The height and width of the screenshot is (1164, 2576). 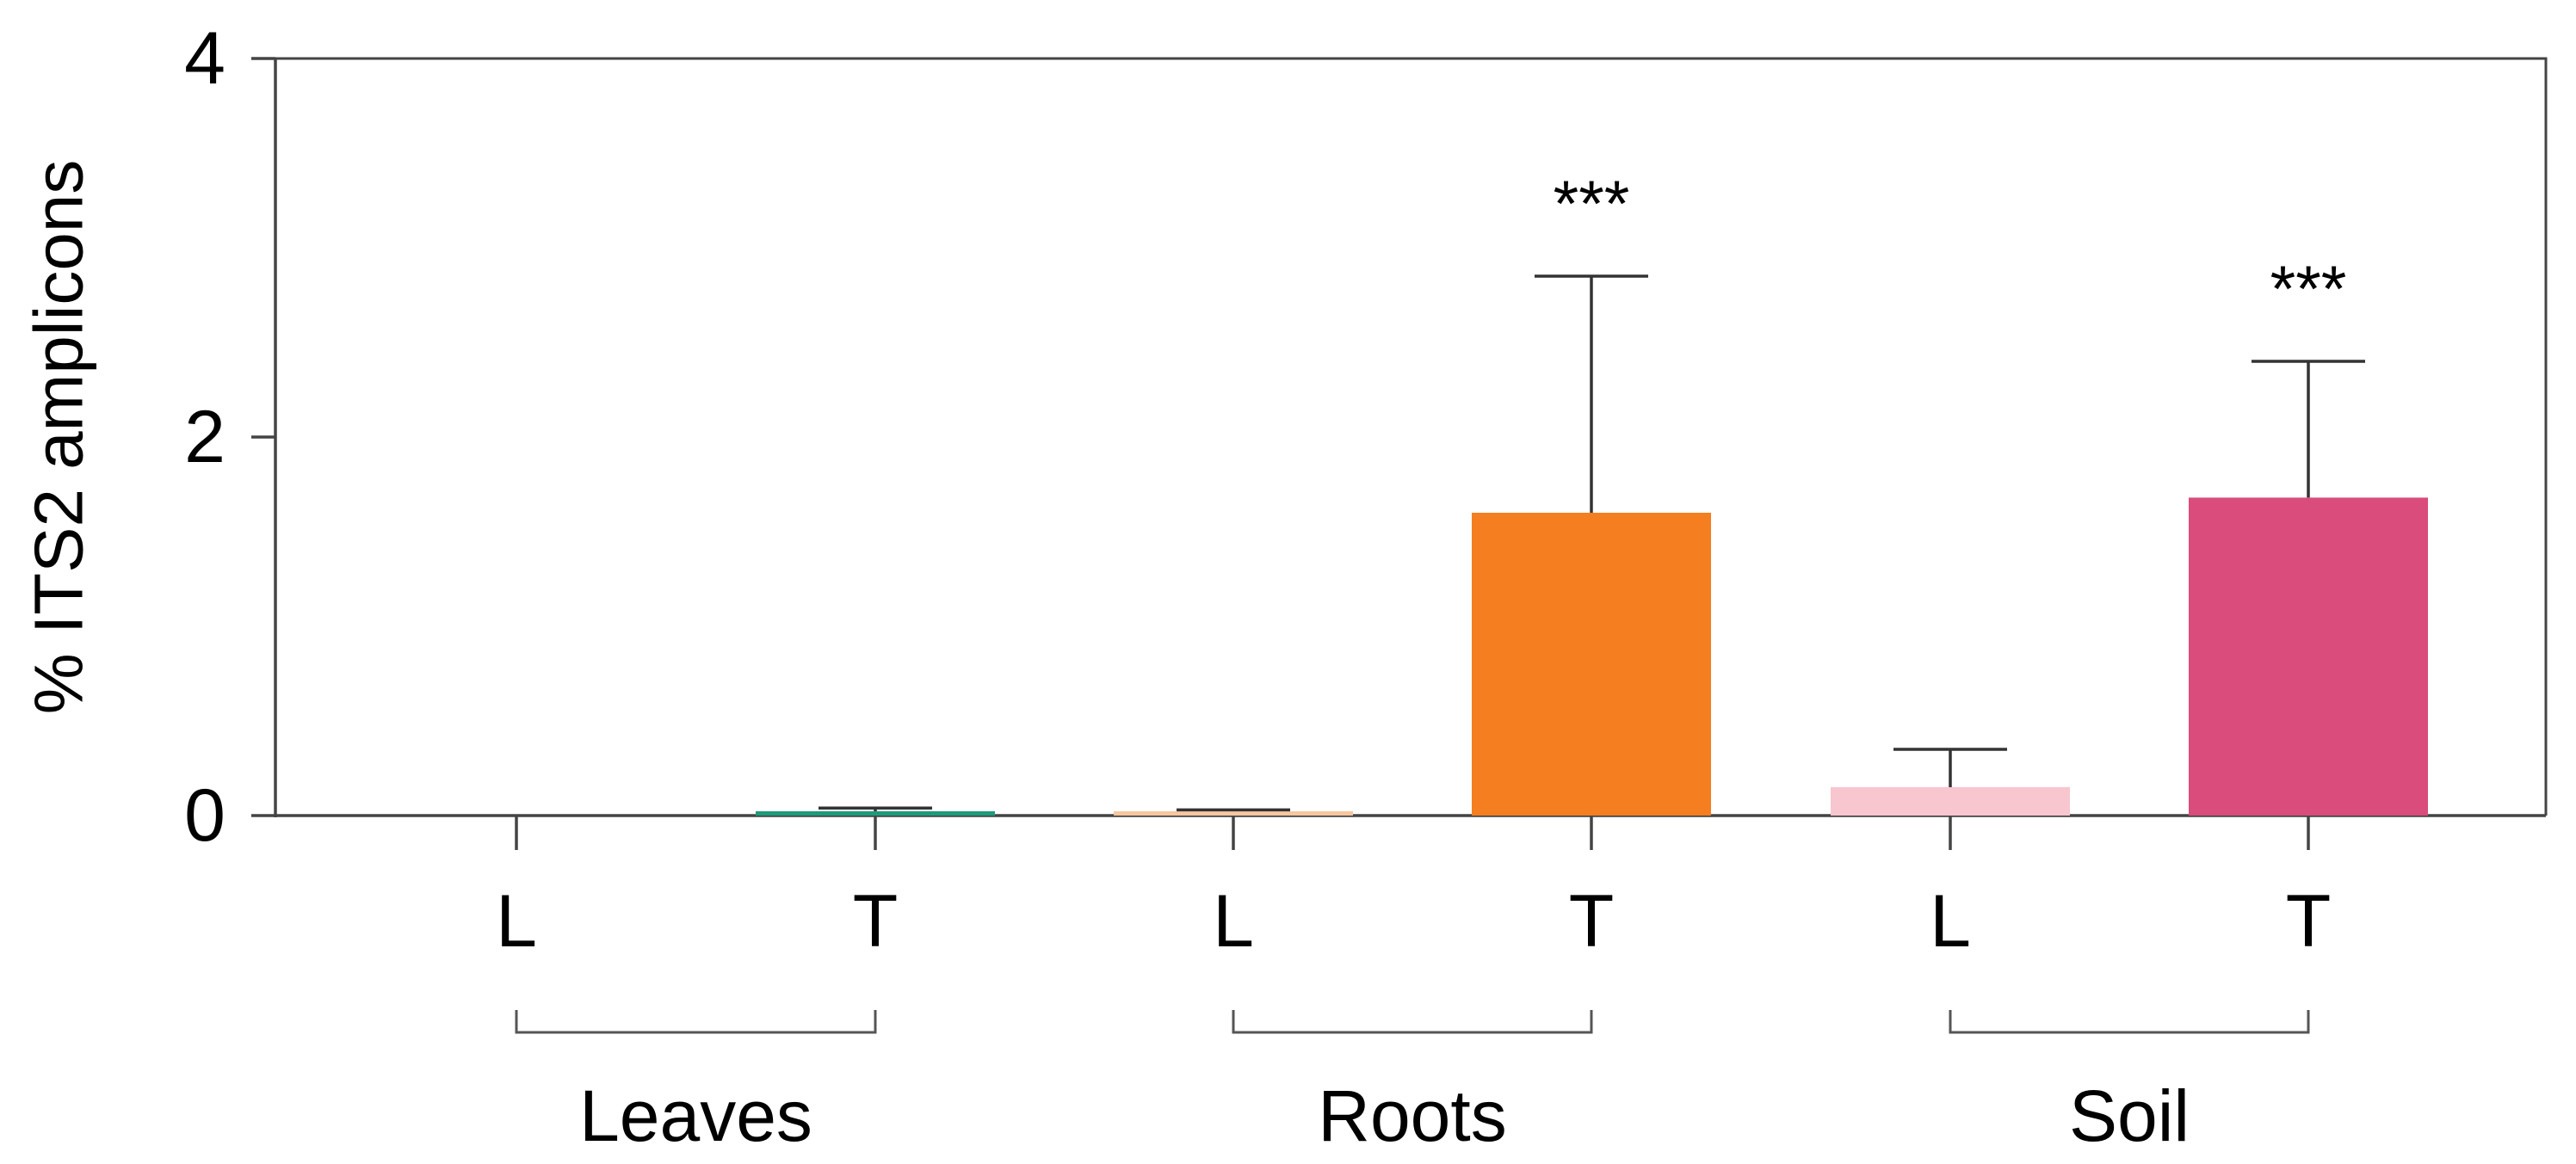 What do you see at coordinates (2308, 289) in the screenshot?
I see `significance-label-soil-t: ***` at bounding box center [2308, 289].